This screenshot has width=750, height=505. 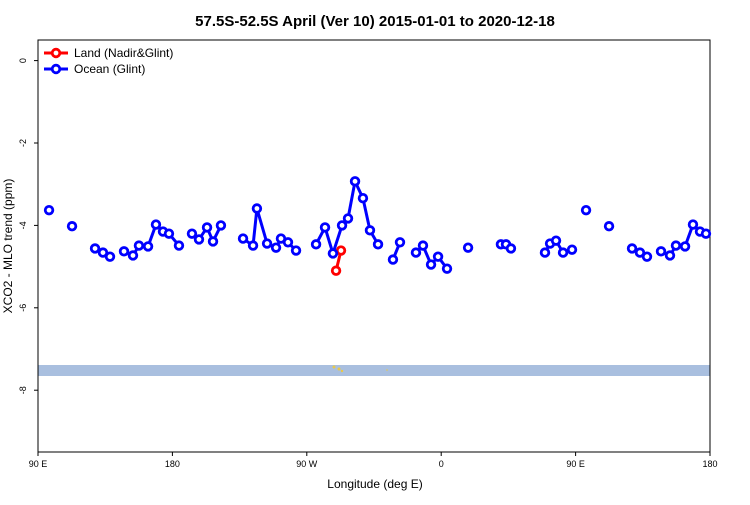 I want to click on y-tick-label: -4, so click(x=23, y=225).